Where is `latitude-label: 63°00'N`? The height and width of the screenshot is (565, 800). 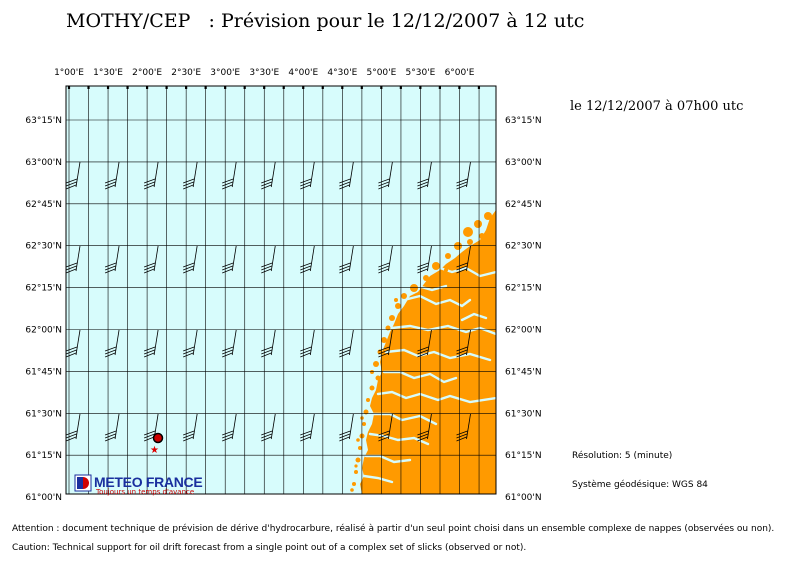
latitude-label: 63°00'N is located at coordinates (523, 163).